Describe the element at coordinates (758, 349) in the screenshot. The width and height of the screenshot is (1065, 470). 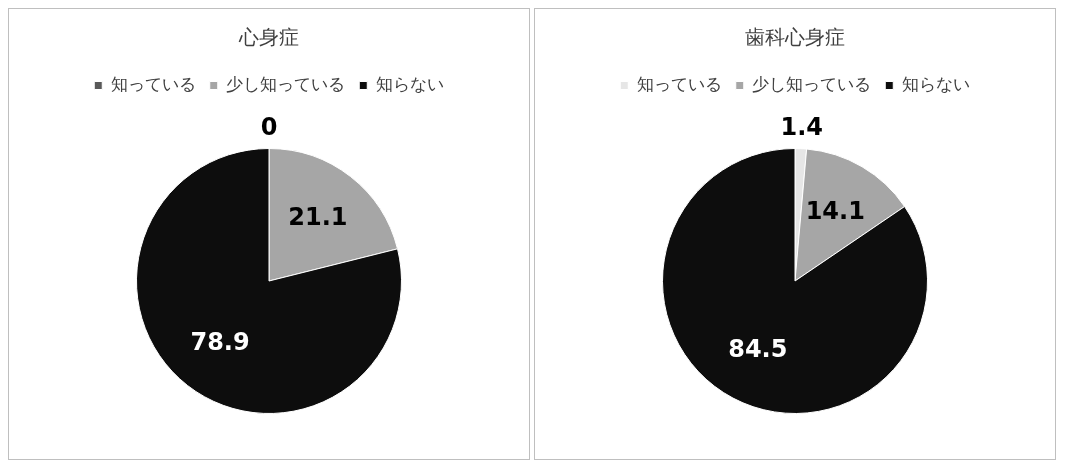
I see `data-label: 84.5` at that location.